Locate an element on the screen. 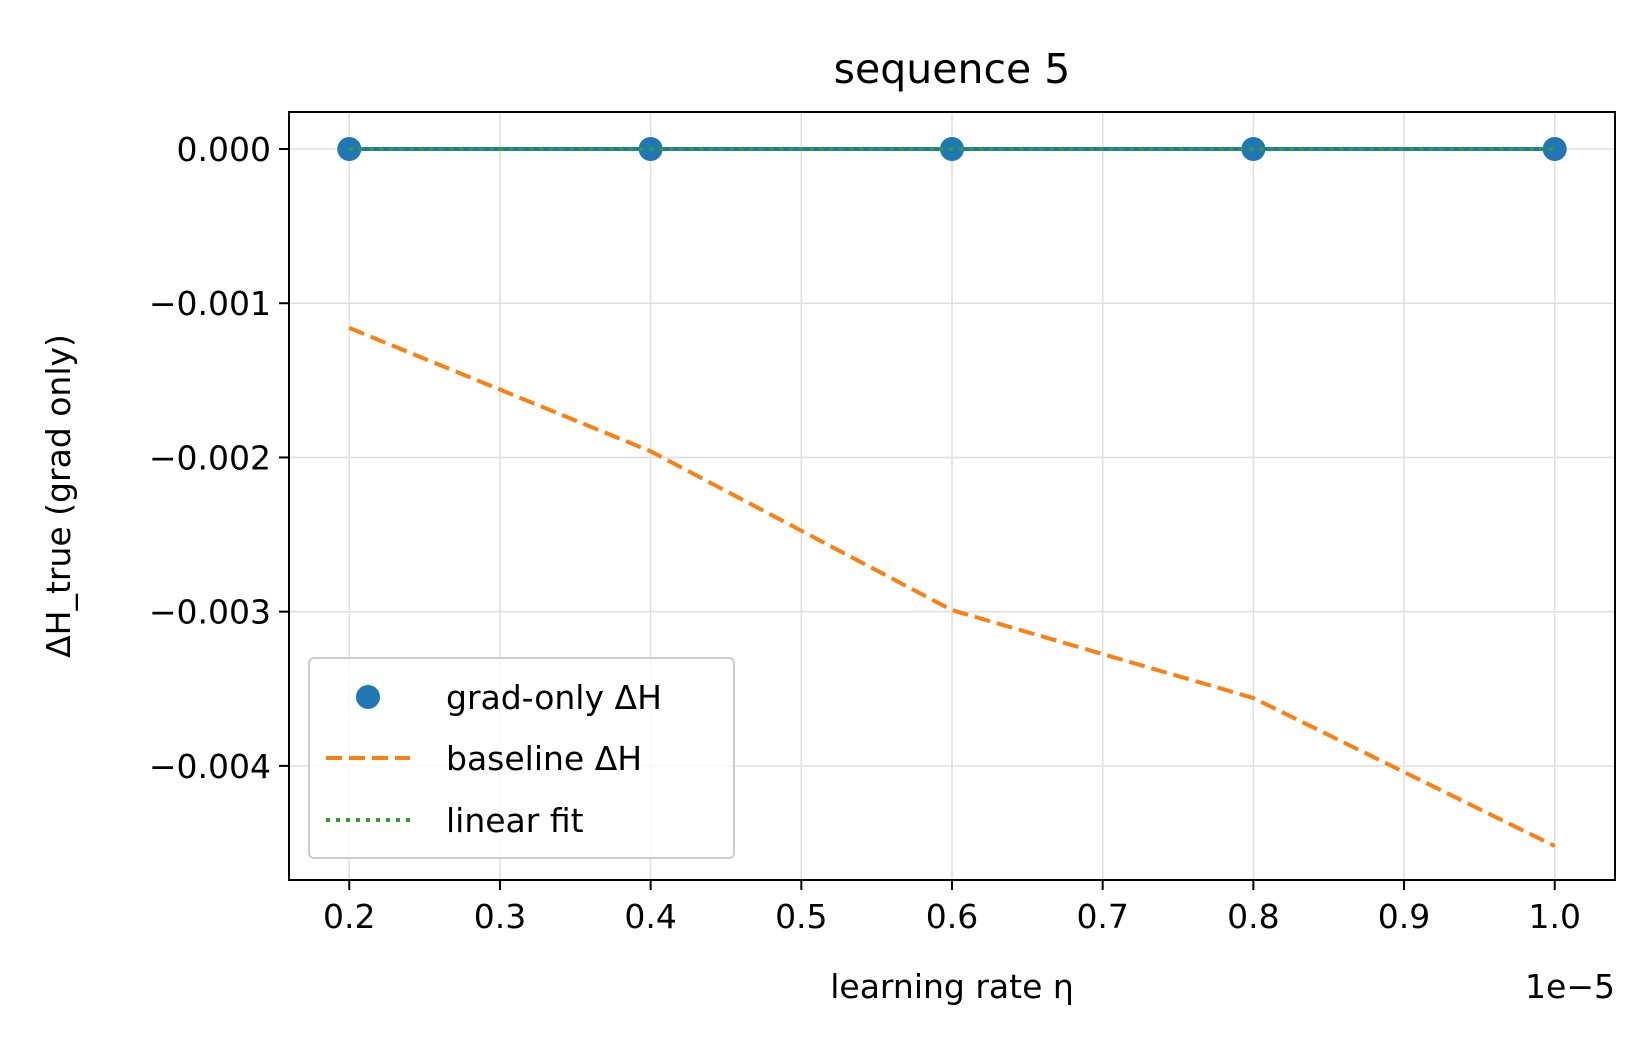 The width and height of the screenshot is (1650, 1050). legend-box is located at coordinates (521, 758).